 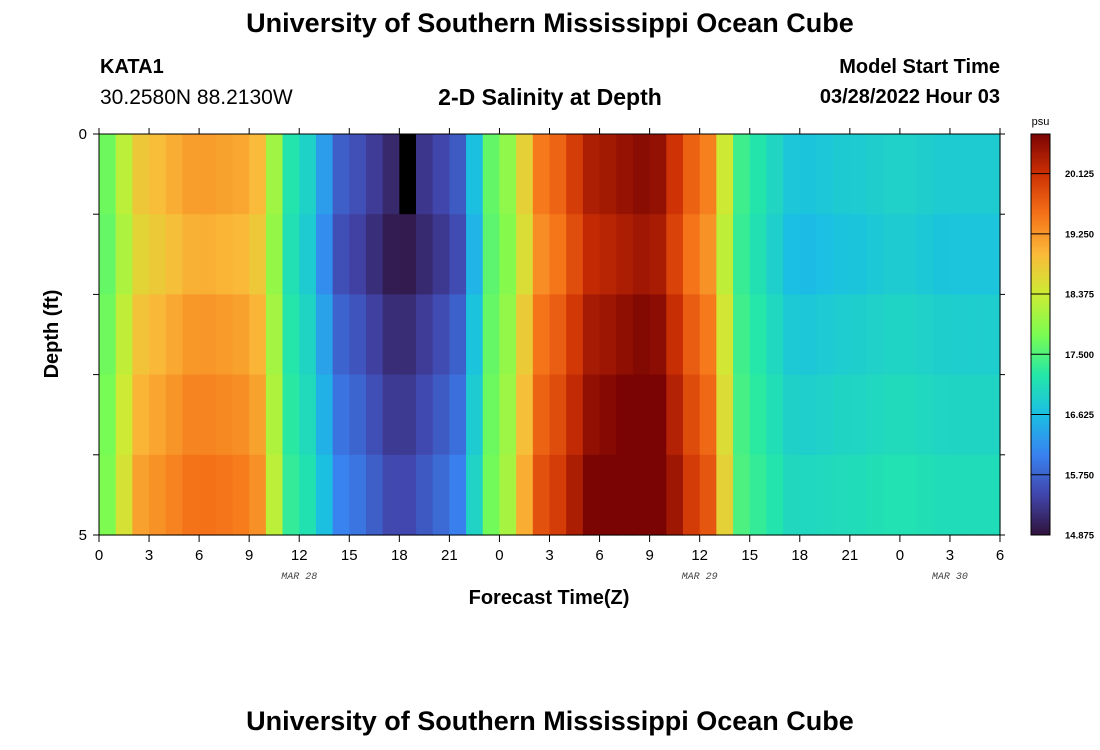 What do you see at coordinates (649, 555) in the screenshot?
I see `x-tick-label: 9` at bounding box center [649, 555].